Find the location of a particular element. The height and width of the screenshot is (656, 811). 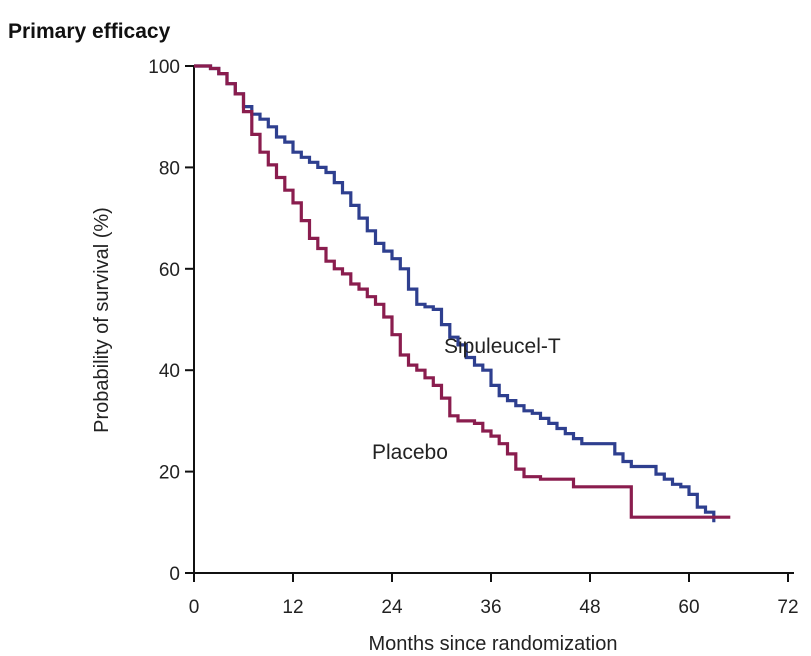

x-tick-label: 12 is located at coordinates (292, 607).